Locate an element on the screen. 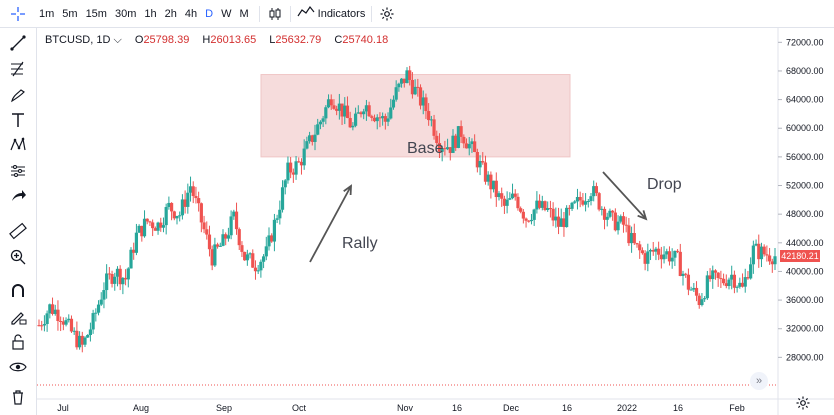 The height and width of the screenshot is (415, 834). arrow-tool-icon is located at coordinates (18, 196).